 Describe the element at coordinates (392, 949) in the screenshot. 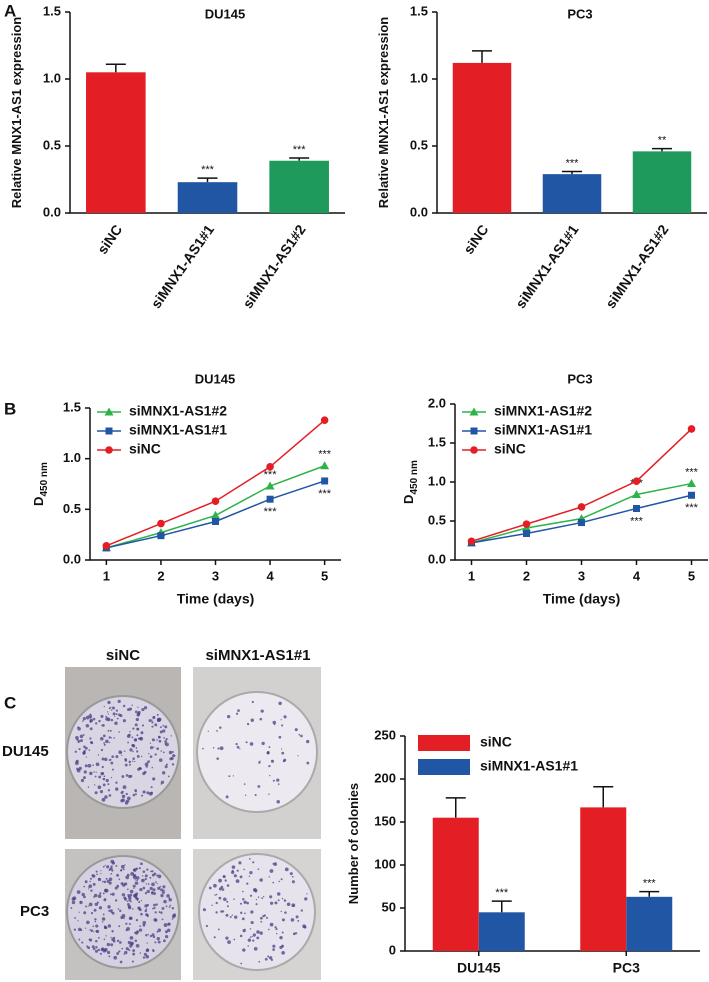

I see `y-tick-label: 0` at that location.